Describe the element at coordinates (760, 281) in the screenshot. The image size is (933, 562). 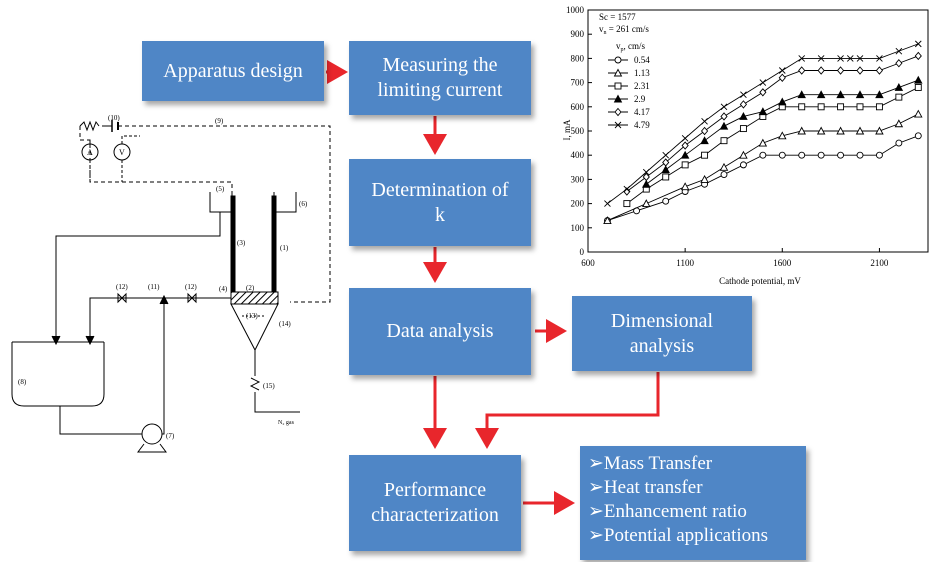
I see `x-axis-label: Cathode potential, mV` at that location.